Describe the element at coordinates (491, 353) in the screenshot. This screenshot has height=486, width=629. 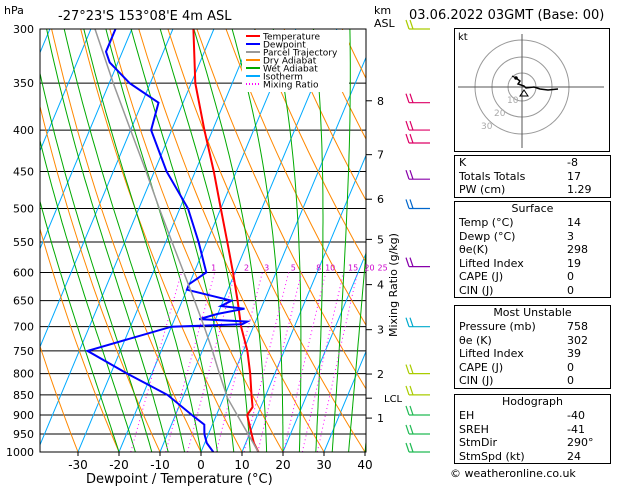
I see `most-unstable-label: Lifted Index` at that location.